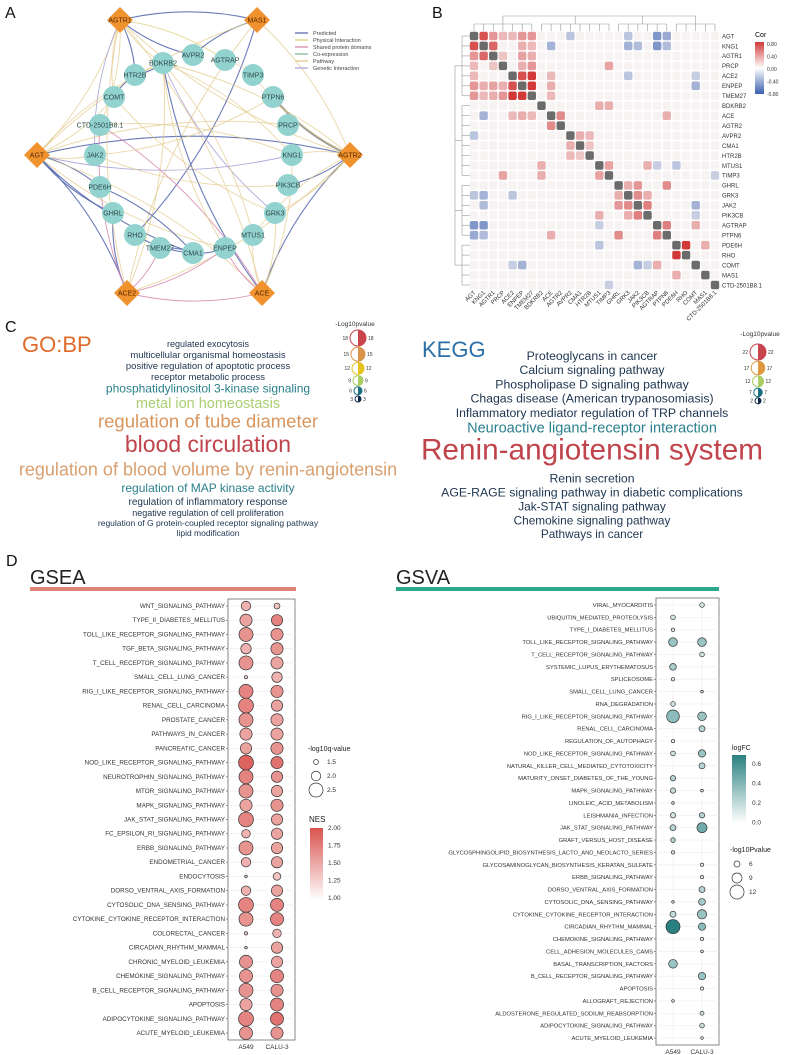 The image size is (790, 1055). Describe the element at coordinates (369, 369) in the screenshot. I see `pvalue-legend-label: 12` at that location.